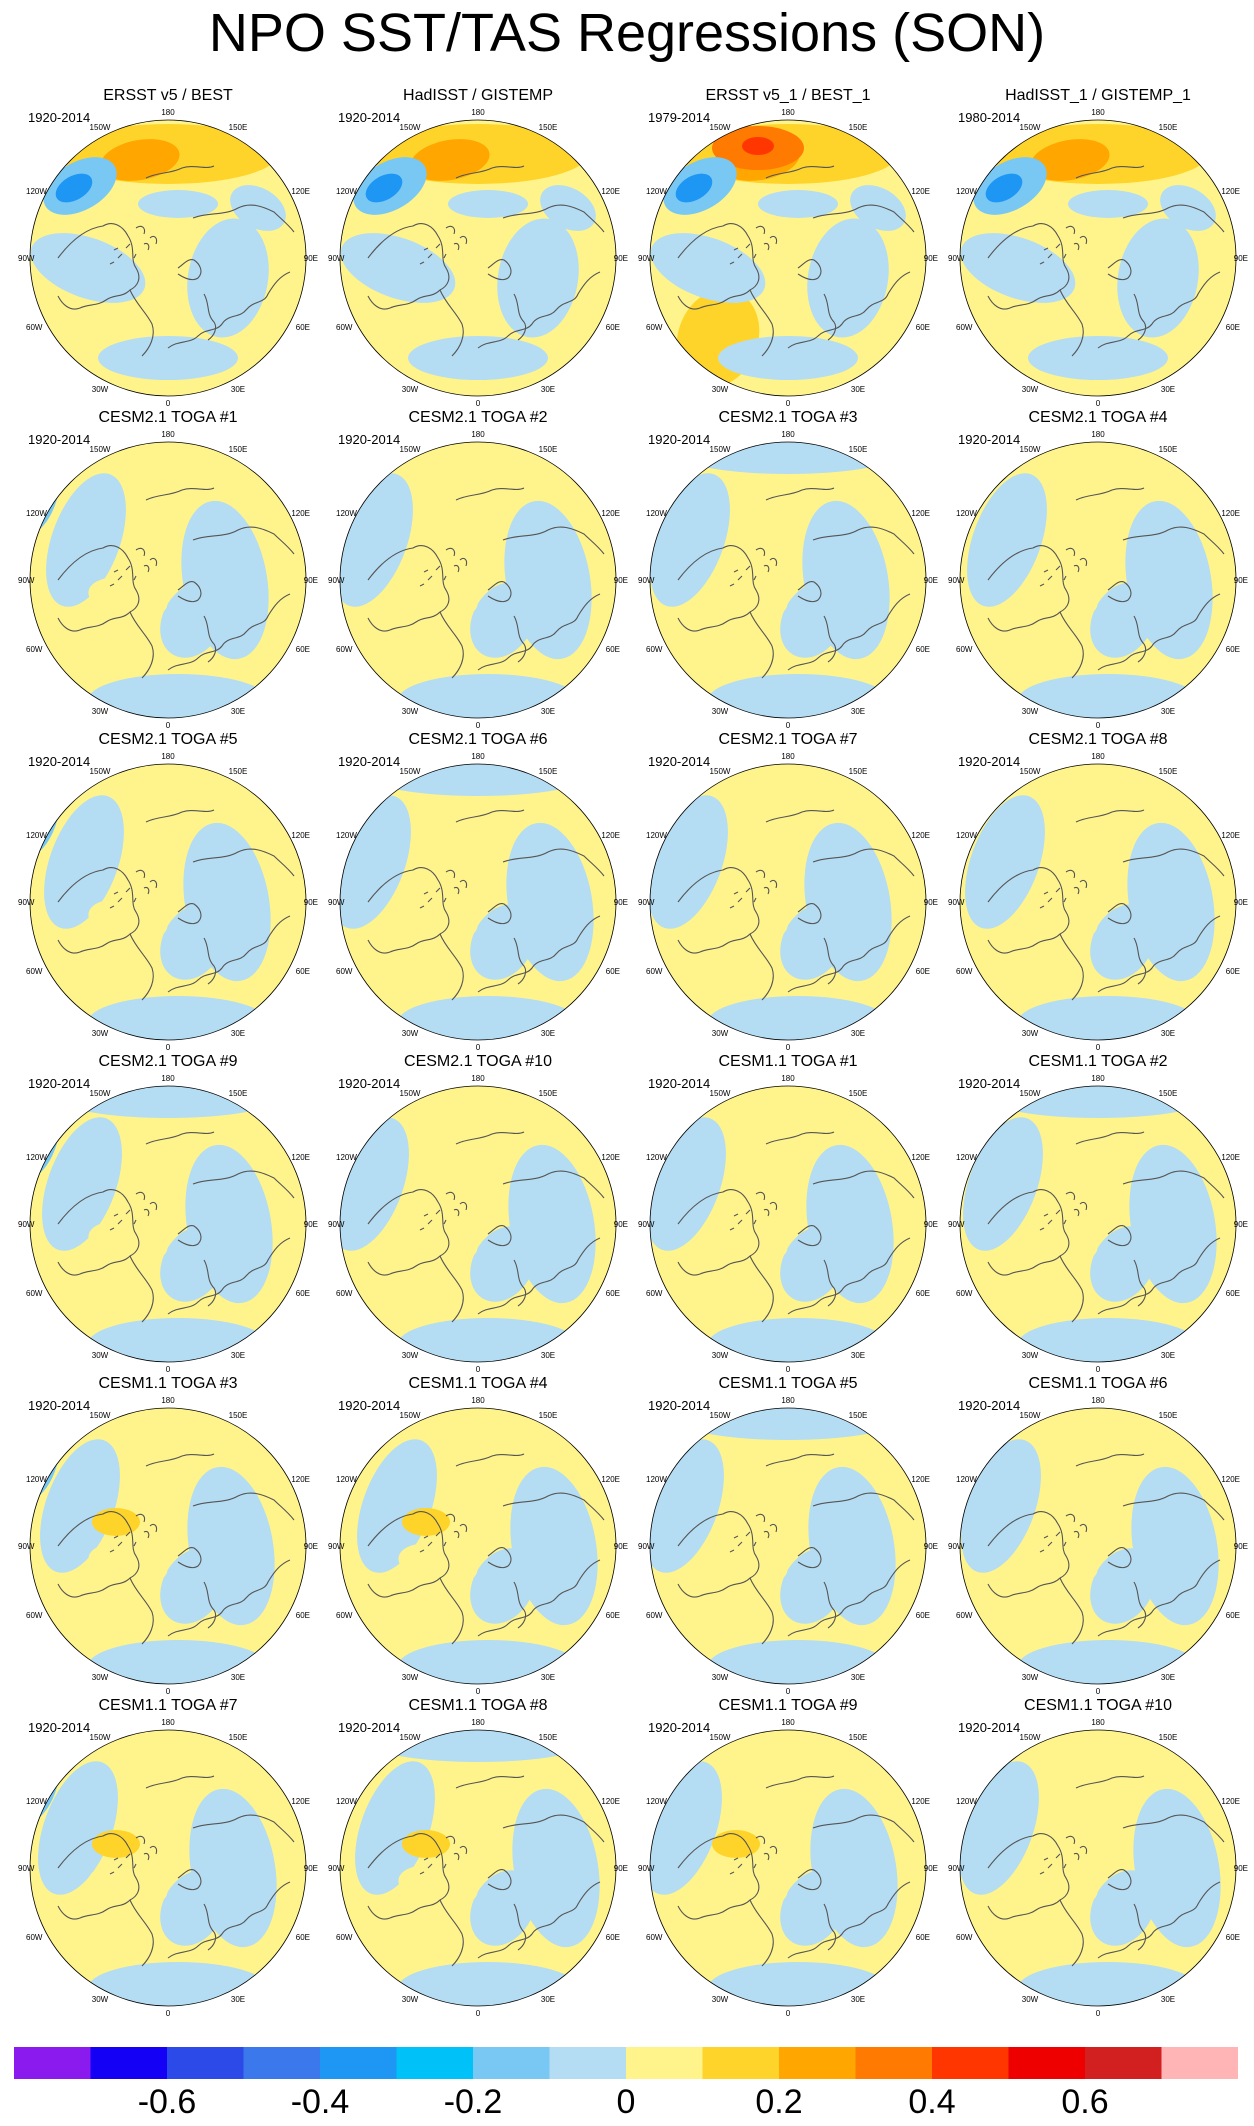  What do you see at coordinates (478, 1383) in the screenshot?
I see `panel-title: CESM1.1 TOGA #4` at bounding box center [478, 1383].